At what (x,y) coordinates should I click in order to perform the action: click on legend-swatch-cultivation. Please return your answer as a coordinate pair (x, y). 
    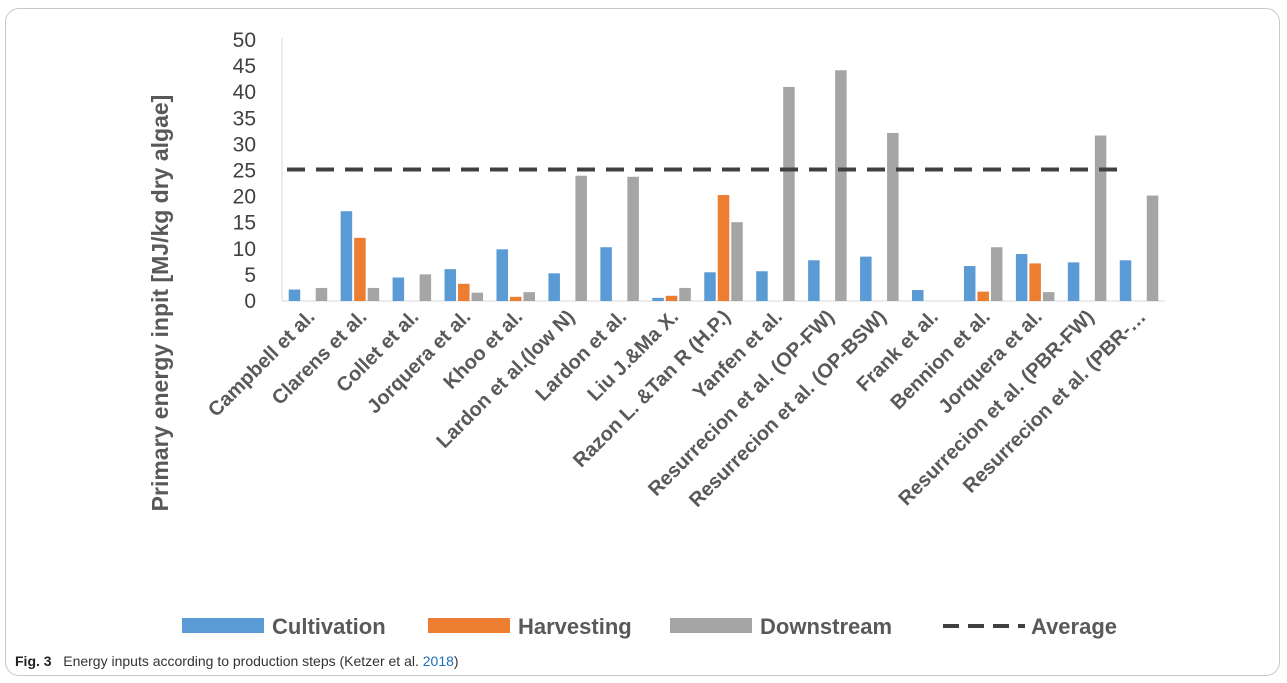
    Looking at the image, I should click on (223, 625).